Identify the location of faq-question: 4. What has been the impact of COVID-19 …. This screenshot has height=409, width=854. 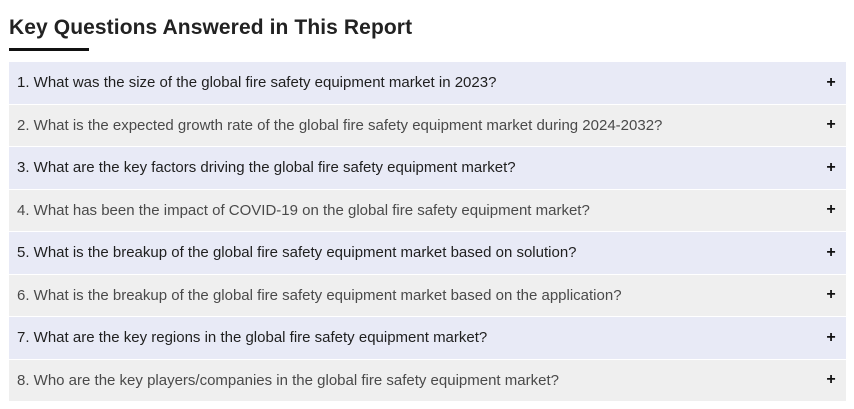
(303, 210).